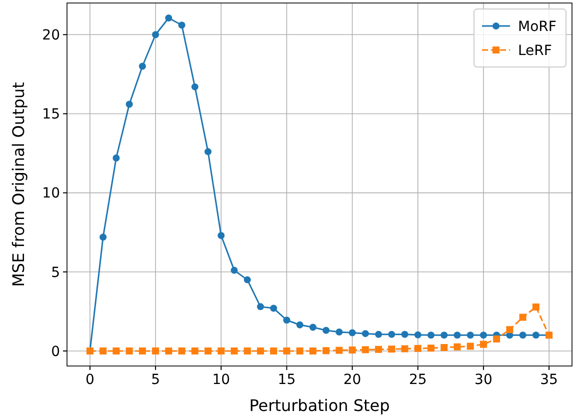 This screenshot has height=417, width=585. I want to click on x-tick-label: 25, so click(417, 380).